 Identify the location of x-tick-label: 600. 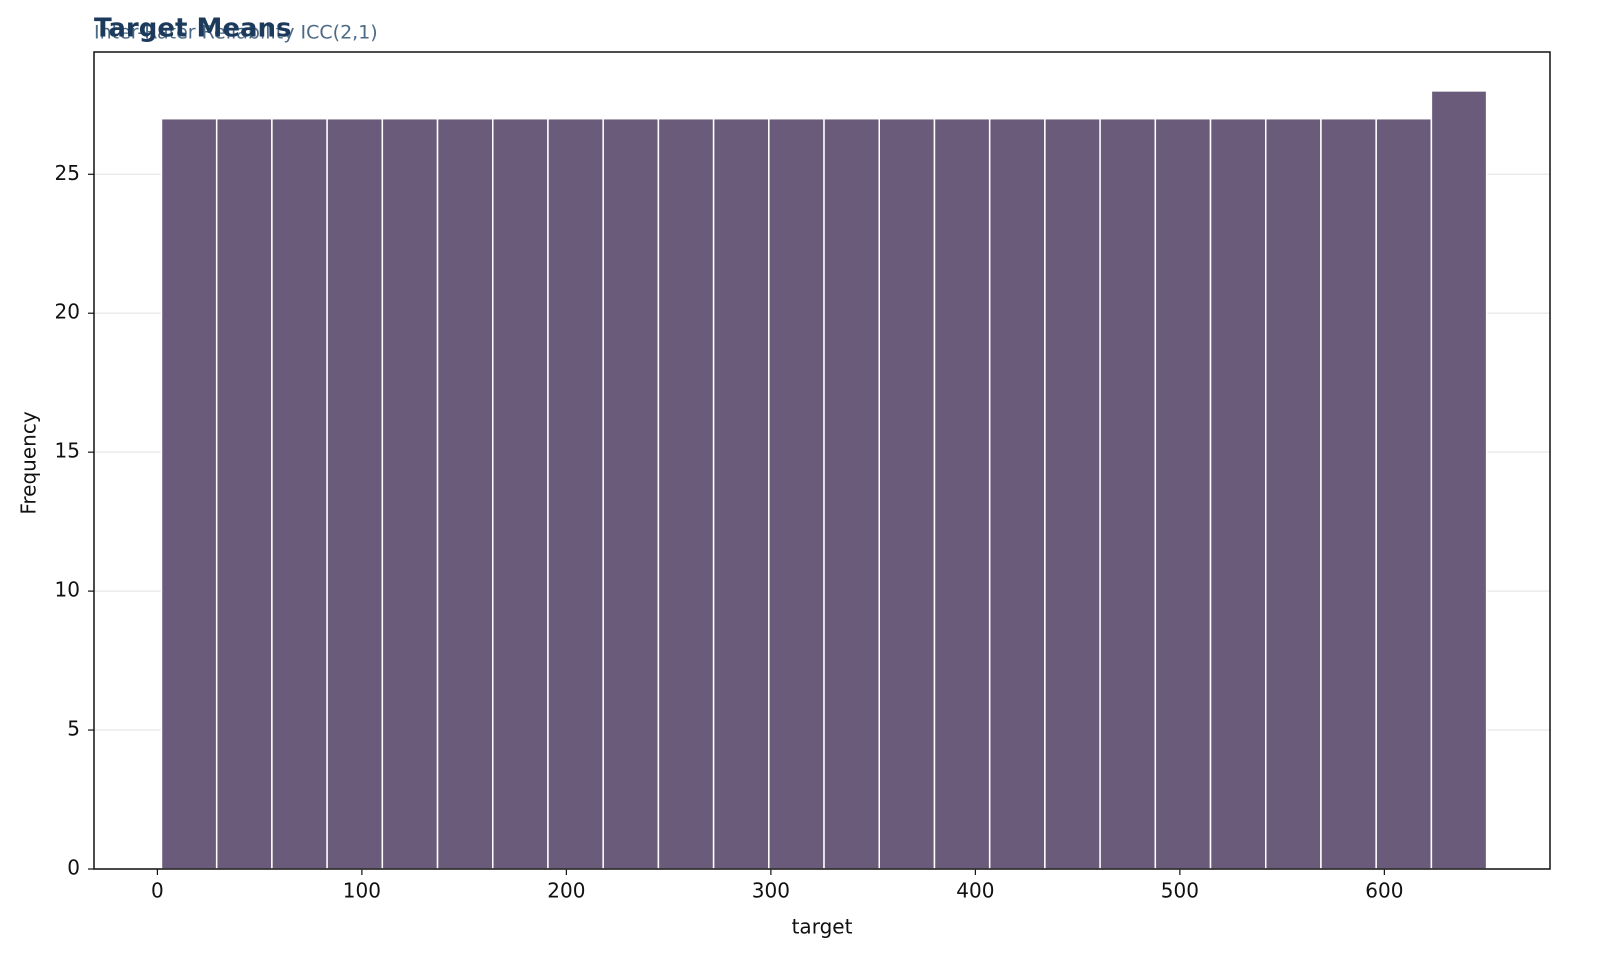
(1384, 891).